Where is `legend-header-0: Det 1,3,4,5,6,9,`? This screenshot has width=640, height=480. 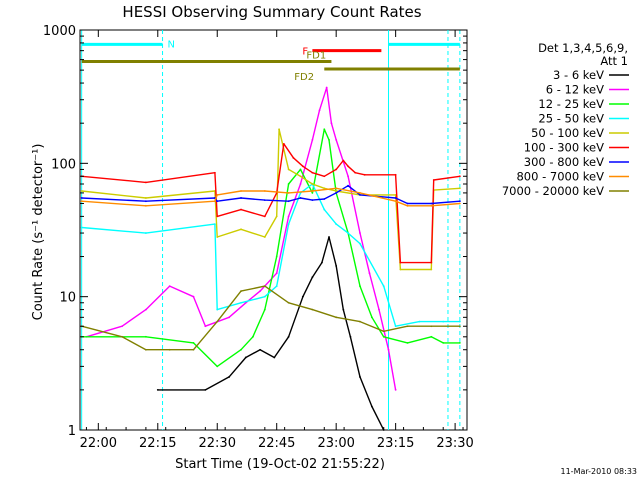 legend-header-0: Det 1,3,4,5,6,9, is located at coordinates (583, 48).